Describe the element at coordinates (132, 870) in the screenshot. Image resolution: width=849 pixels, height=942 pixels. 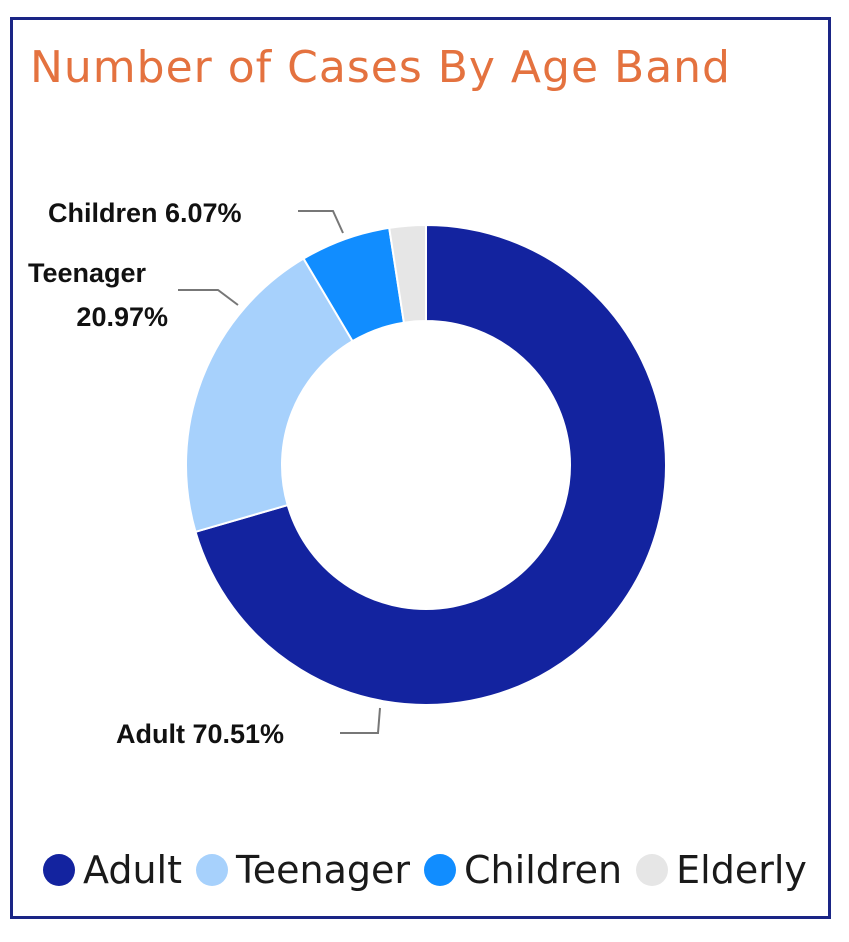
I see `legend-label-adult: Adult` at that location.